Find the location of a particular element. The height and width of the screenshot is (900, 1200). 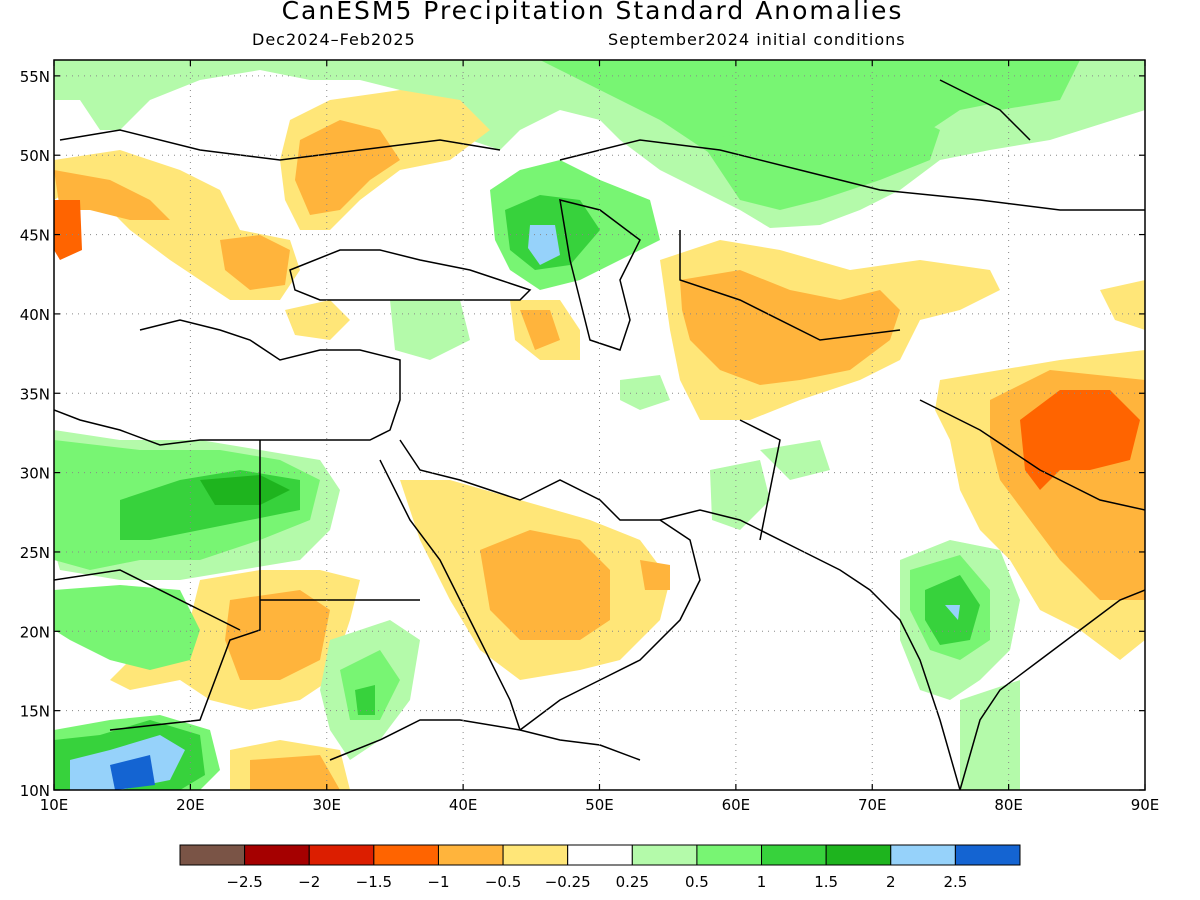

colorbar-label: 1 is located at coordinates (762, 882).